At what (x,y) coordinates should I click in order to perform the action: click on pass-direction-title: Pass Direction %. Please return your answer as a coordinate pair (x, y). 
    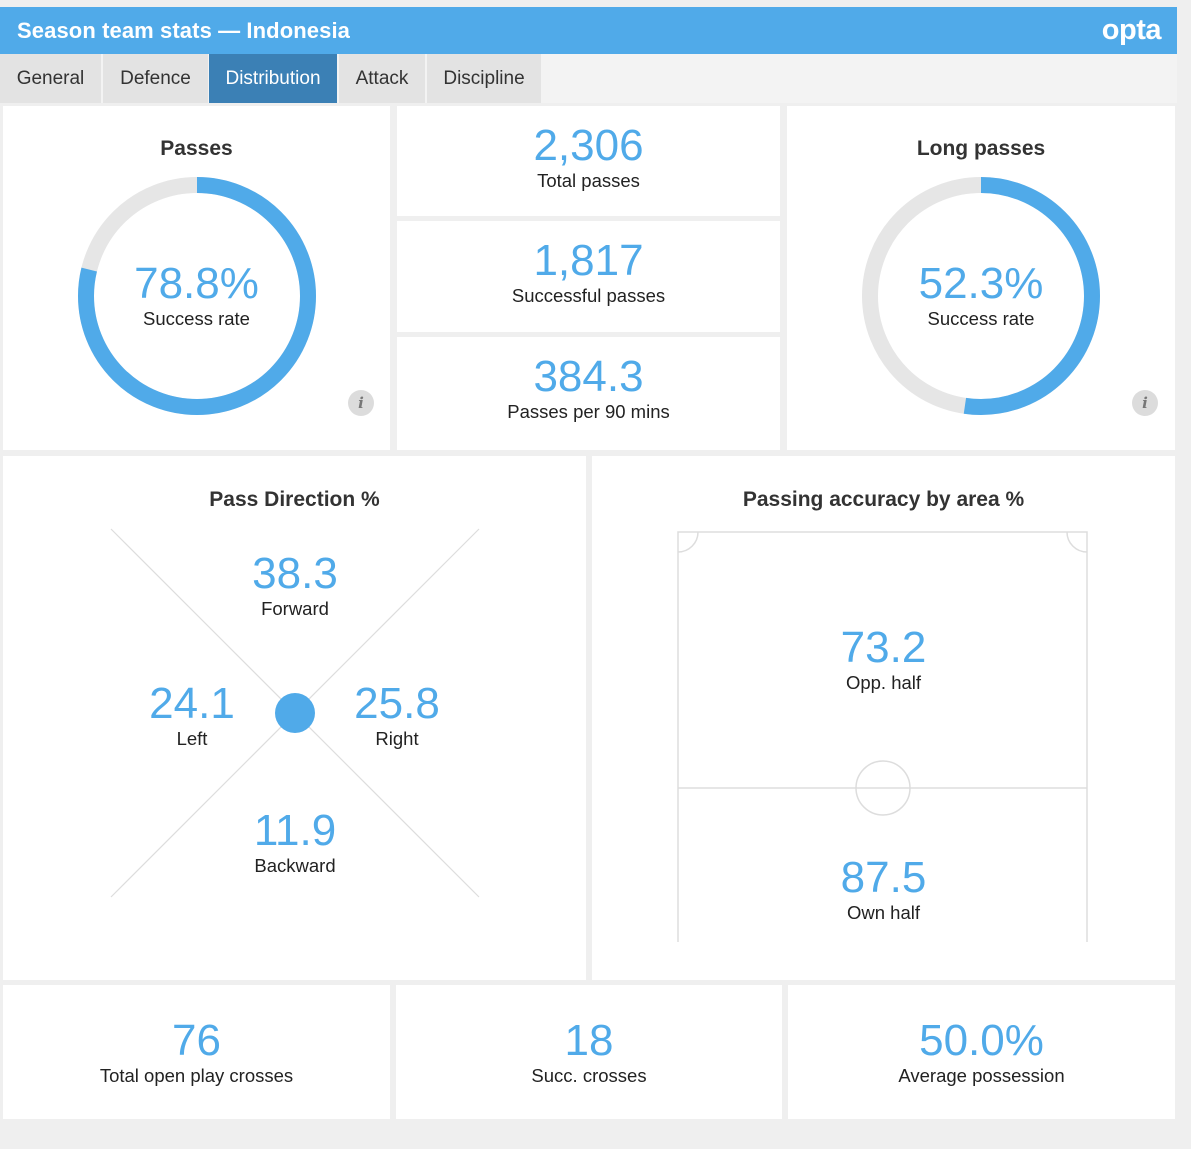
    Looking at the image, I should click on (294, 499).